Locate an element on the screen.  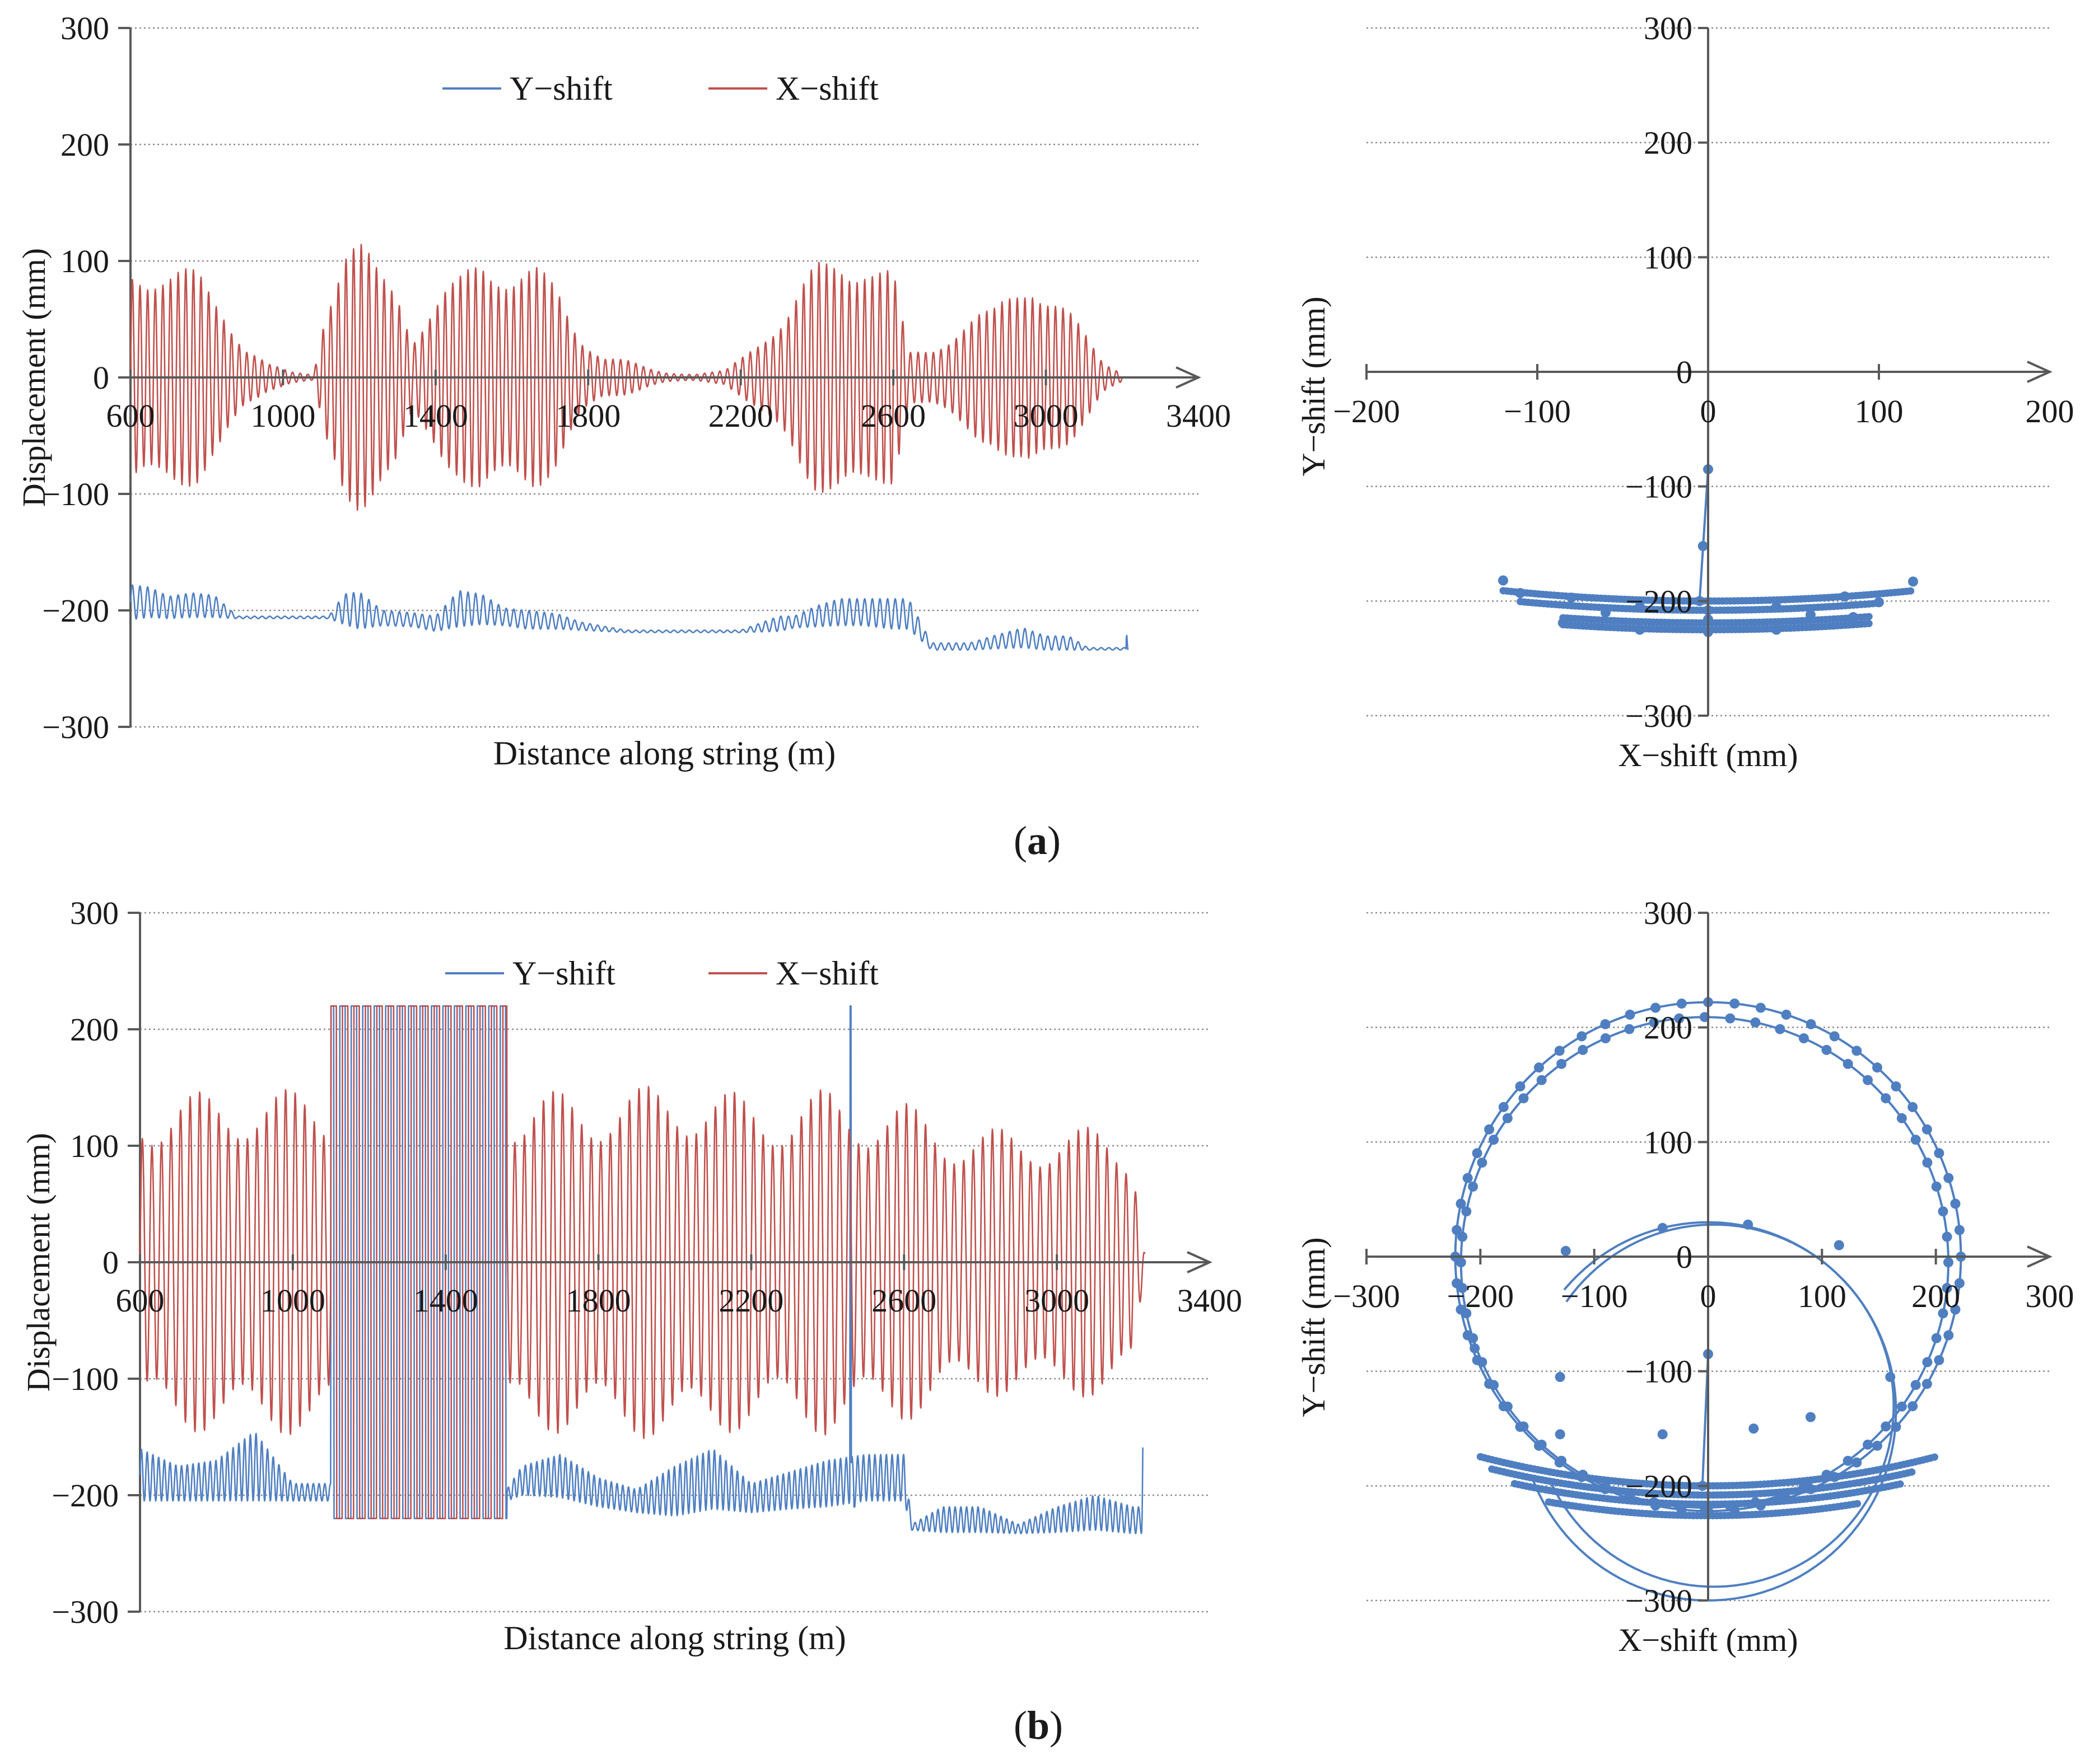
x-tick-label: −200 is located at coordinates (1480, 1296).